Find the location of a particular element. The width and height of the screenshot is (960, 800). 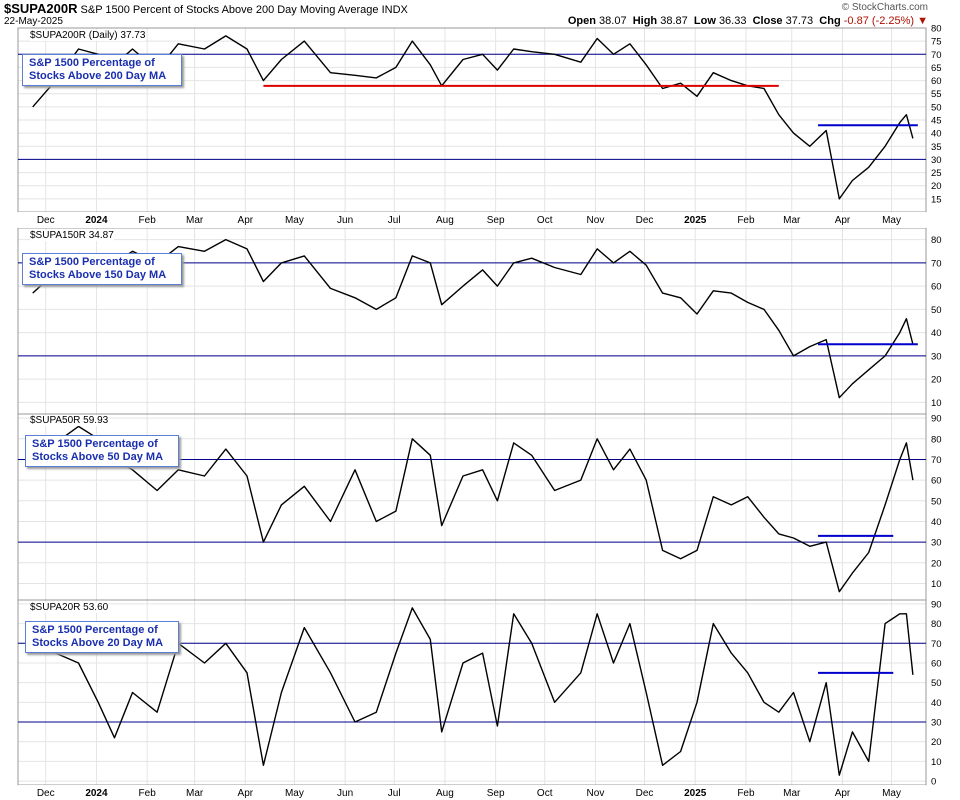

y-tick-label: 25 is located at coordinates (936, 173).